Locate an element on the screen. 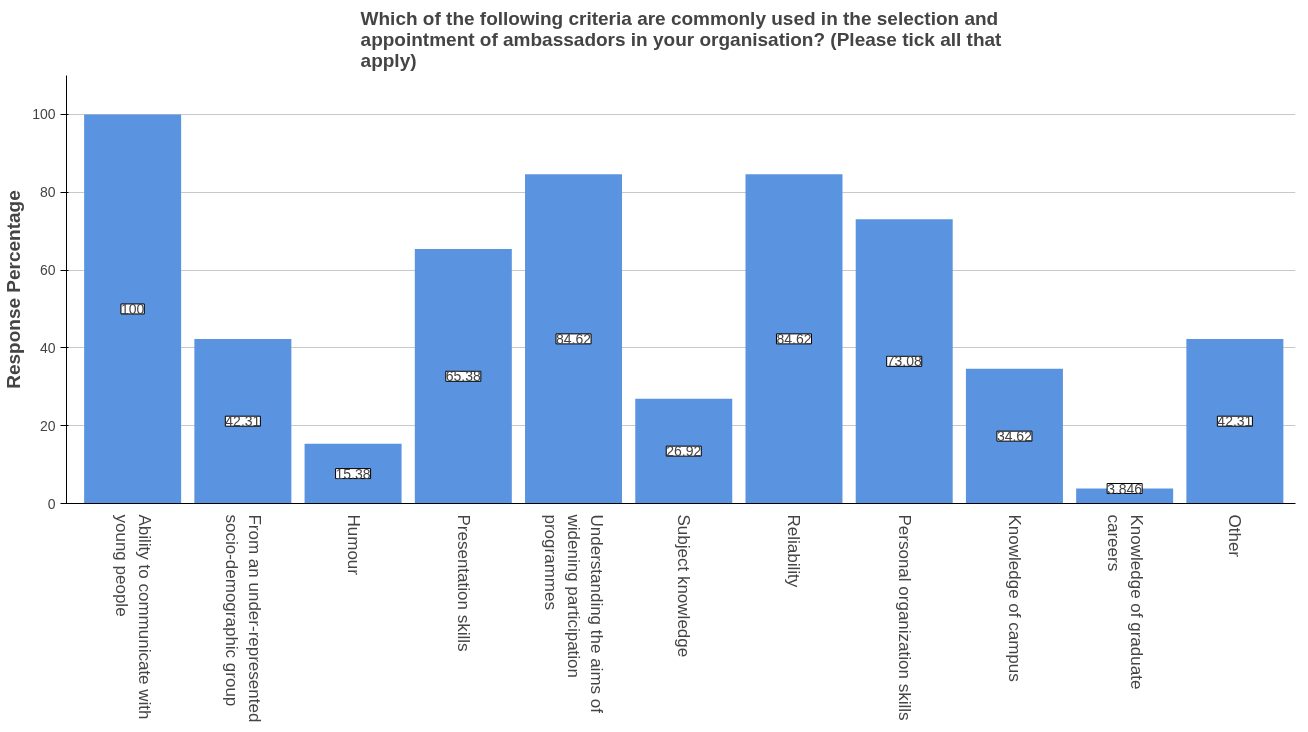 Image resolution: width=1308 pixels, height=732 pixels. x-tick-label: Knowledge of graduate careers is located at coordinates (1124, 602).